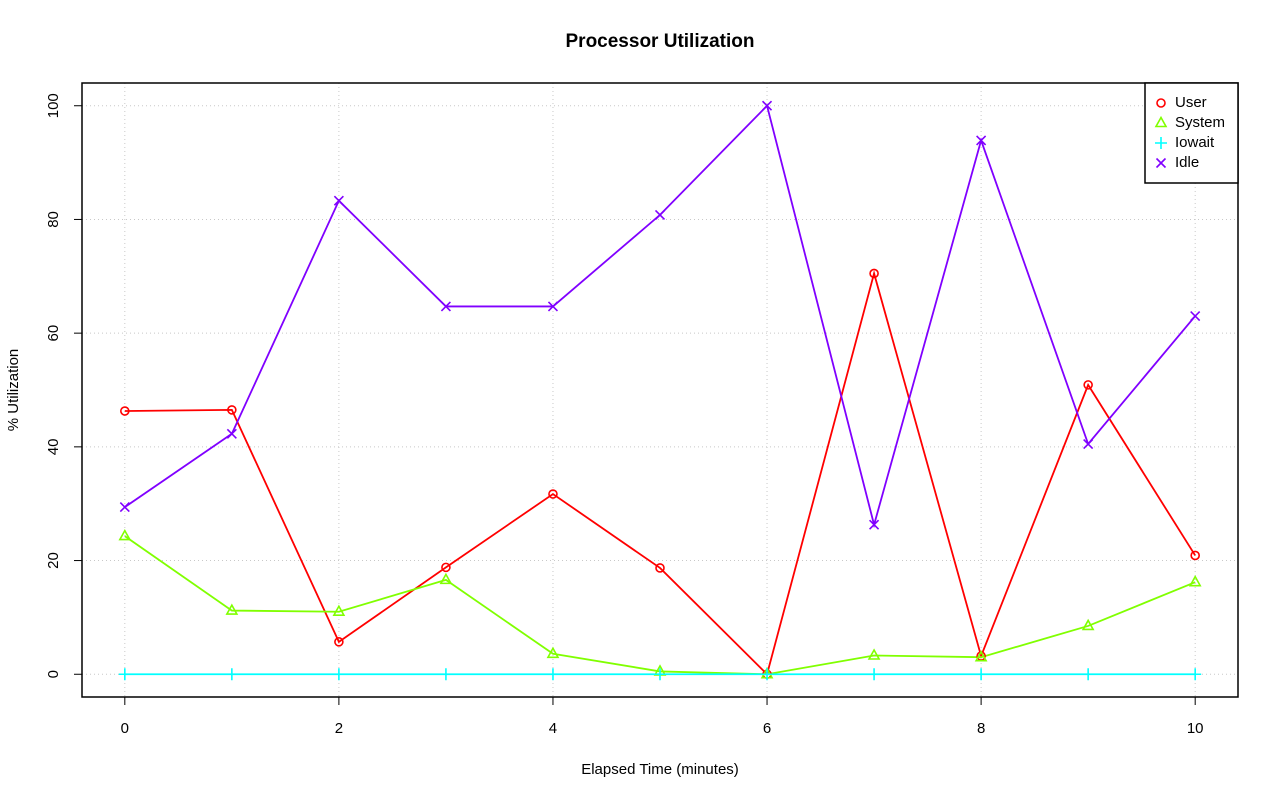 This screenshot has height=801, width=1280. Describe the element at coordinates (53, 560) in the screenshot. I see `y-tick-label: 20` at that location.